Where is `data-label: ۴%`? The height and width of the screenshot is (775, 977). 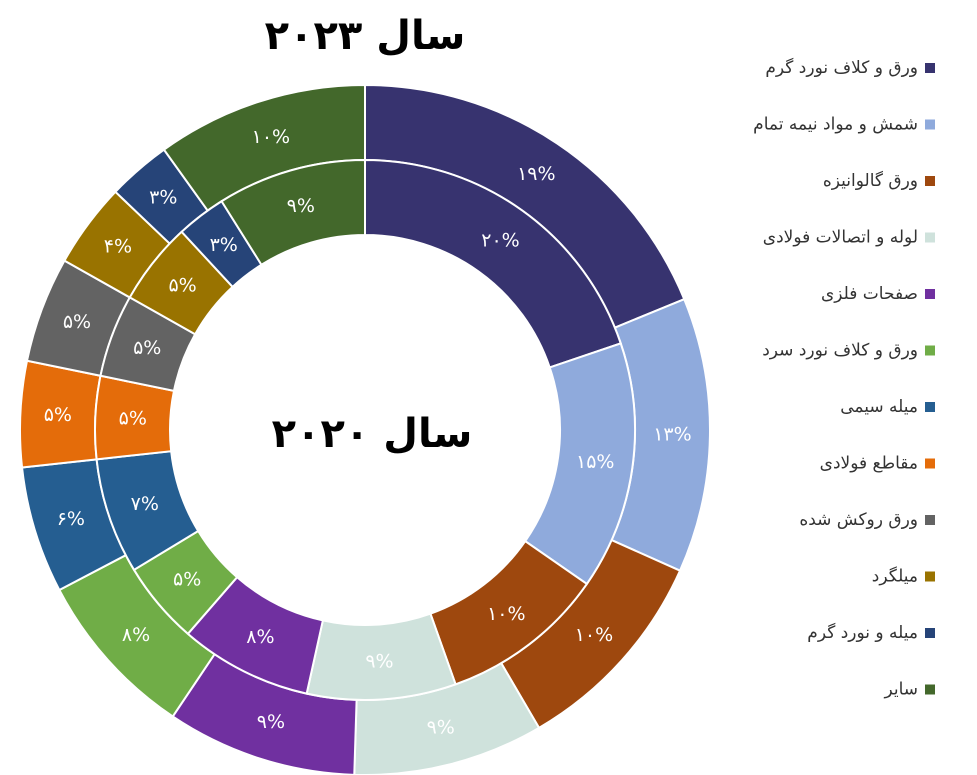
data-label: ۴% is located at coordinates (118, 246).